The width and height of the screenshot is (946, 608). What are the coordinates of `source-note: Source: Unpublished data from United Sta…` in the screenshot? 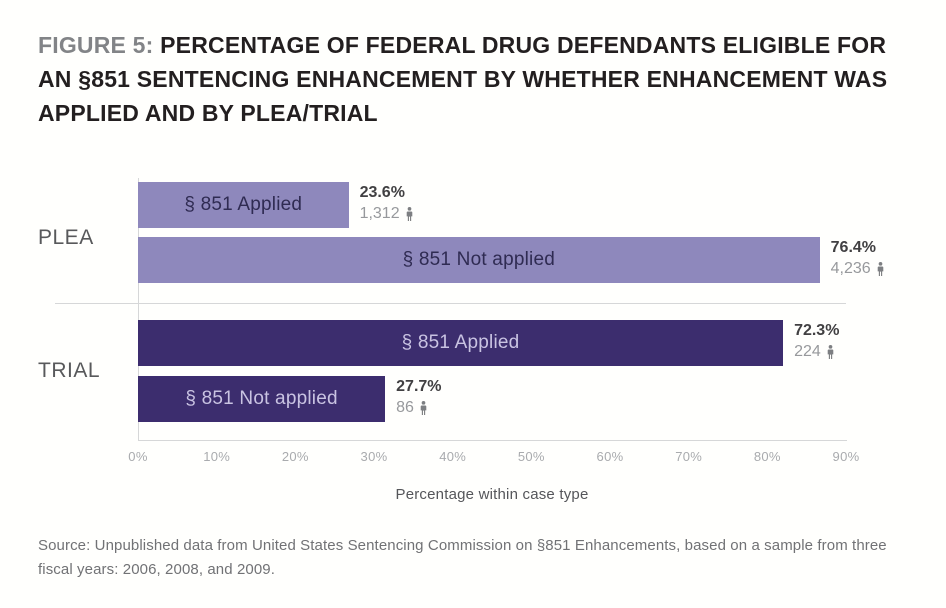 It's located at (462, 557).